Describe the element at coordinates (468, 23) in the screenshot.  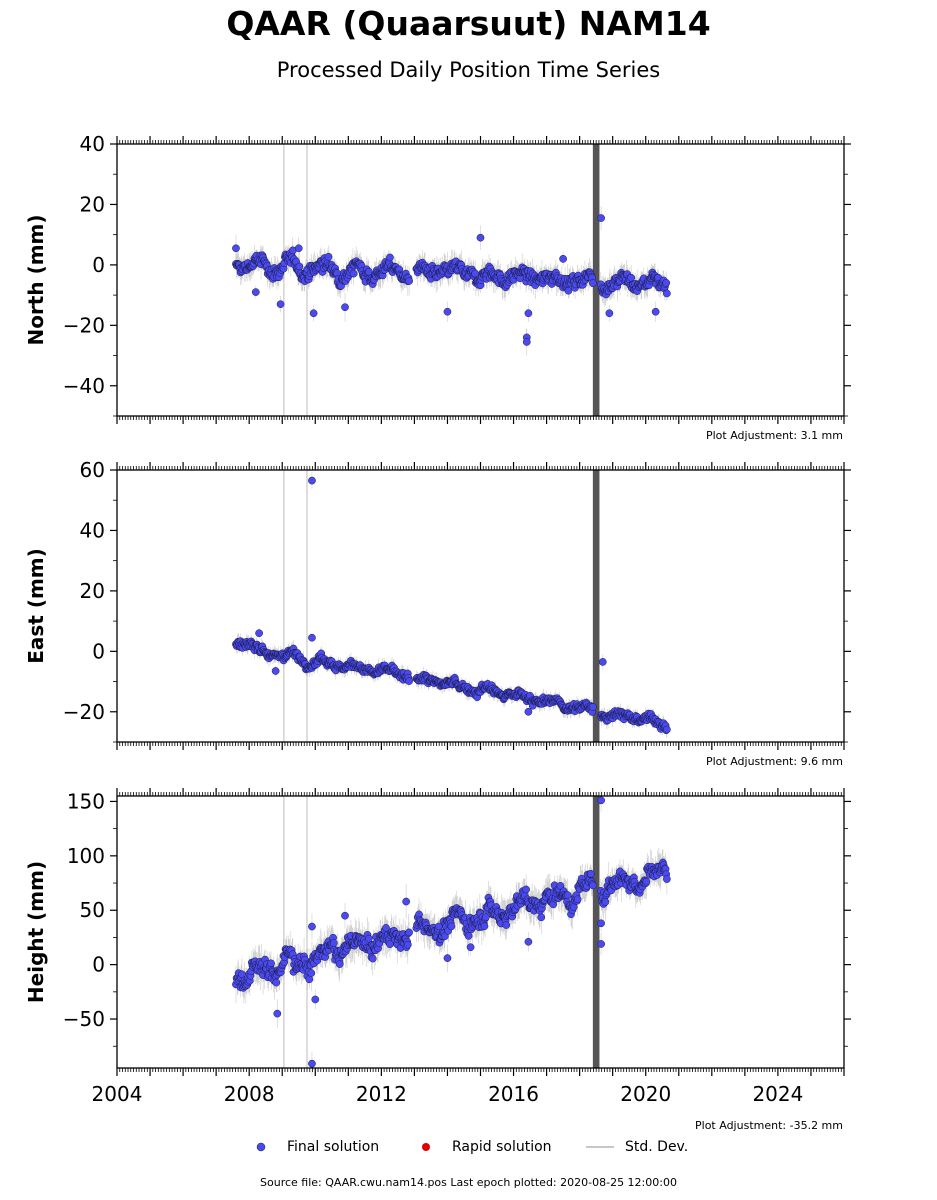
I see `chart-title: QAAR (Quaarsuut) NAM14` at that location.